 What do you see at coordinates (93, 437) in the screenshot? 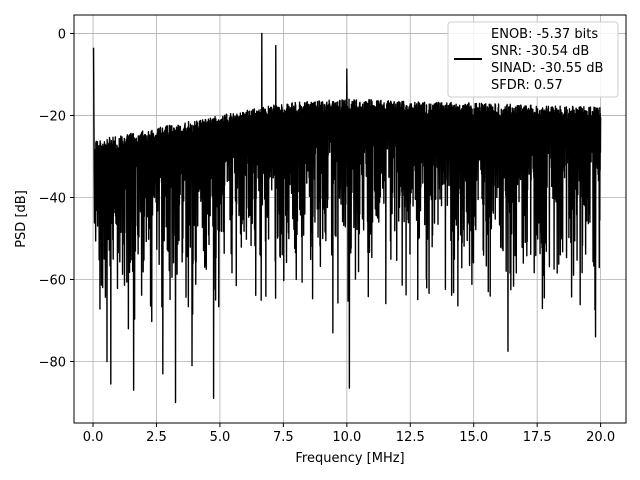
I see `x-tick-label: 0.0` at bounding box center [93, 437].